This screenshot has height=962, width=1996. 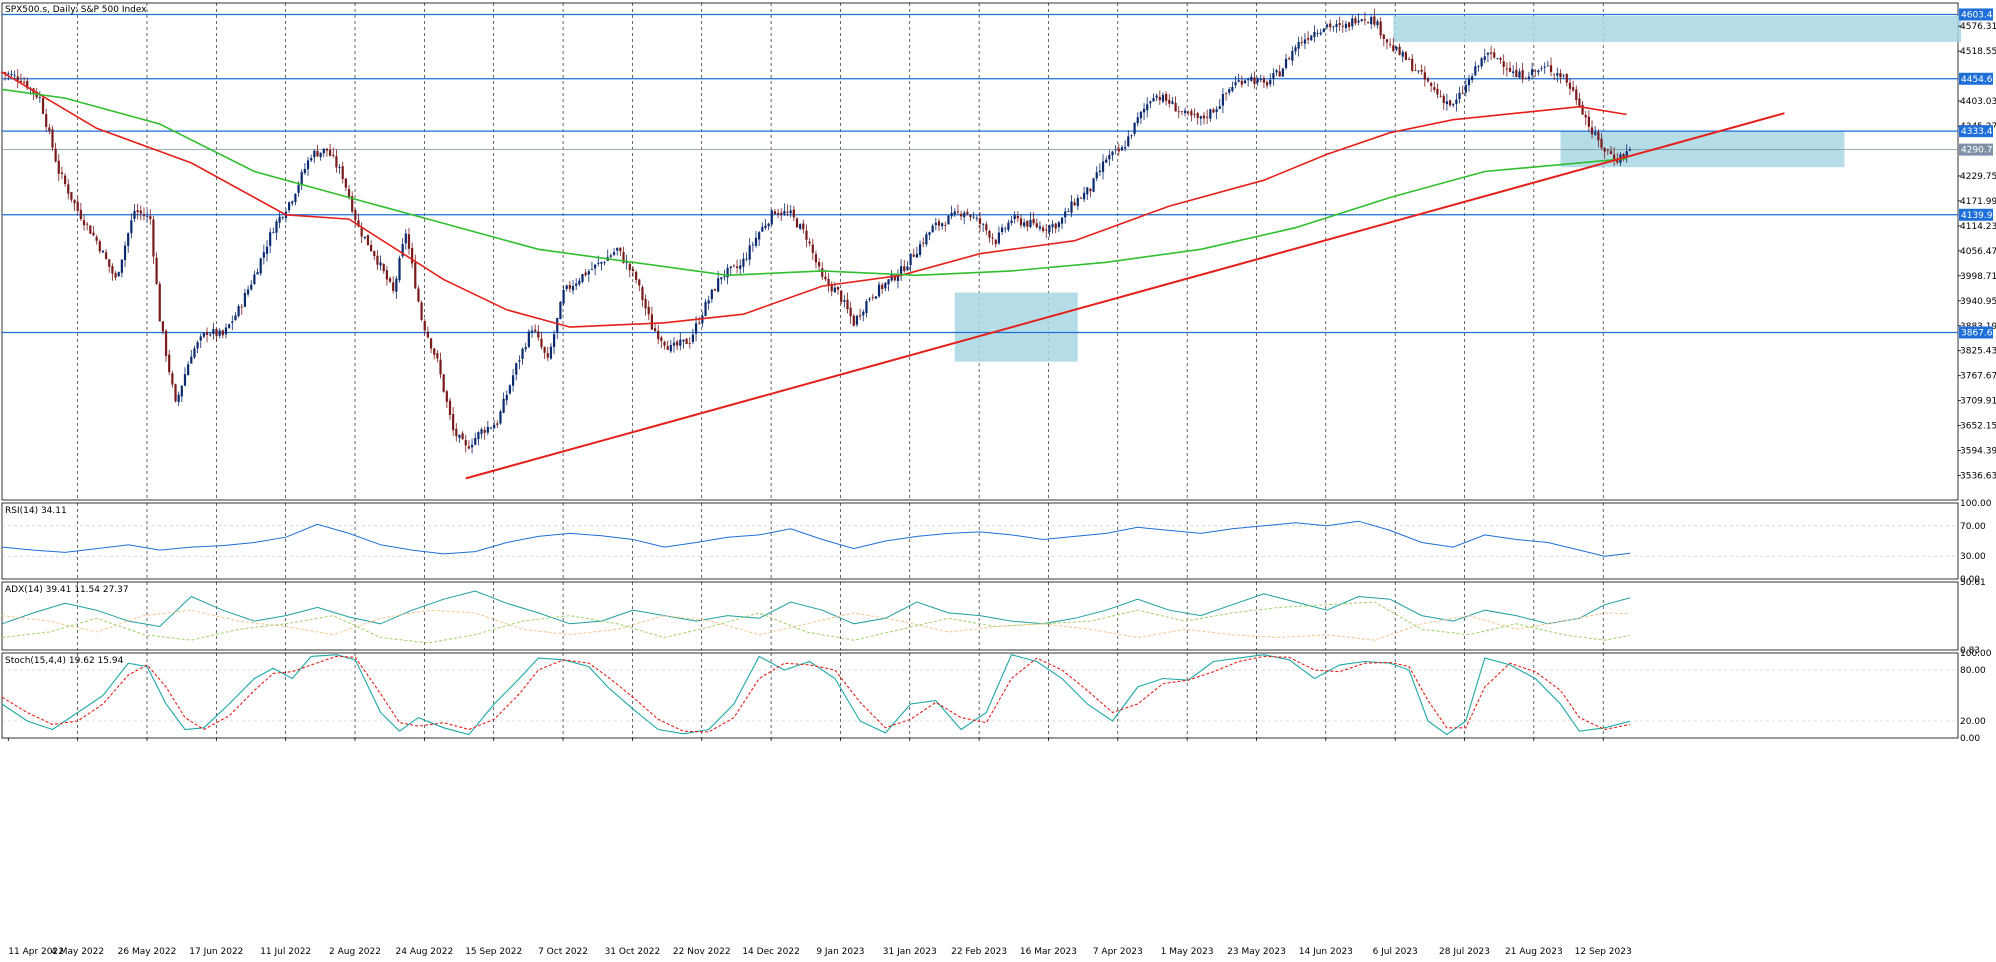 I want to click on date-axis-label: 31 Jan 2023, so click(x=910, y=952).